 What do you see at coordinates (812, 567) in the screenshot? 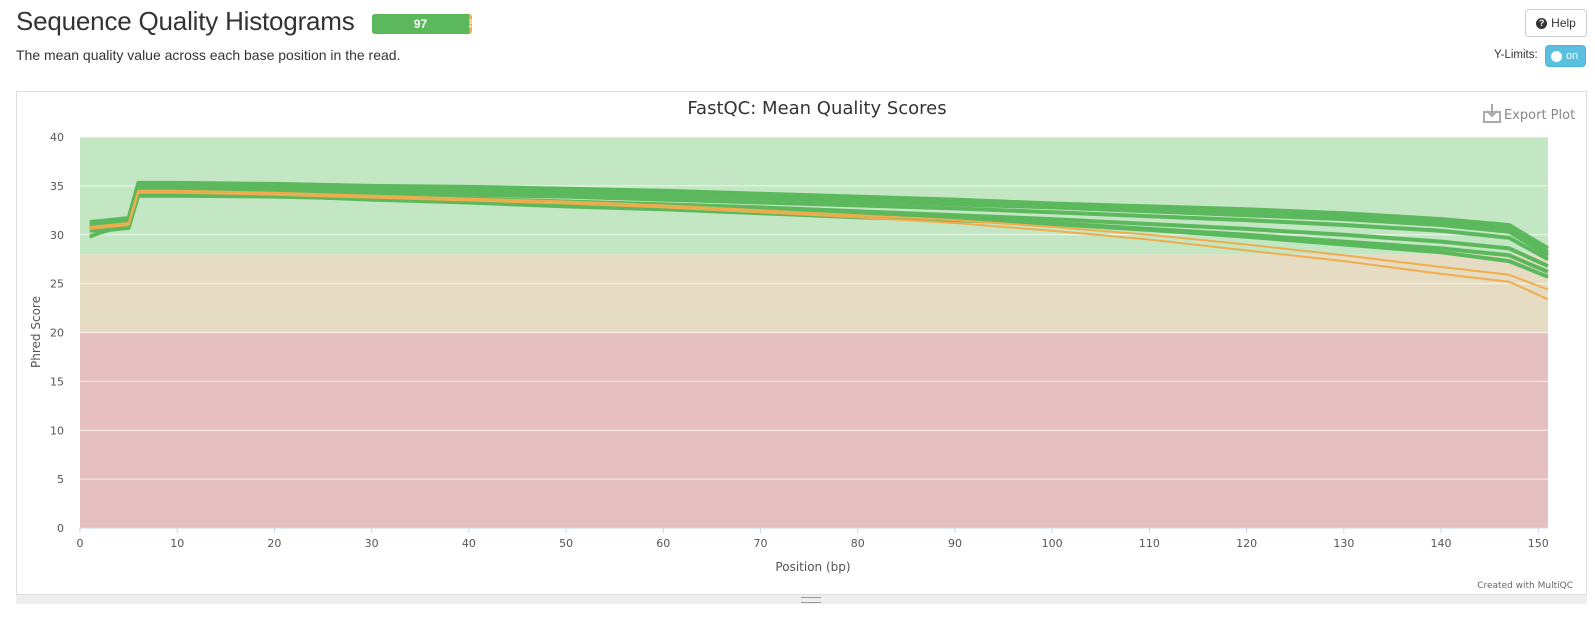
I see `x-axis-label: Position (bp)` at bounding box center [812, 567].